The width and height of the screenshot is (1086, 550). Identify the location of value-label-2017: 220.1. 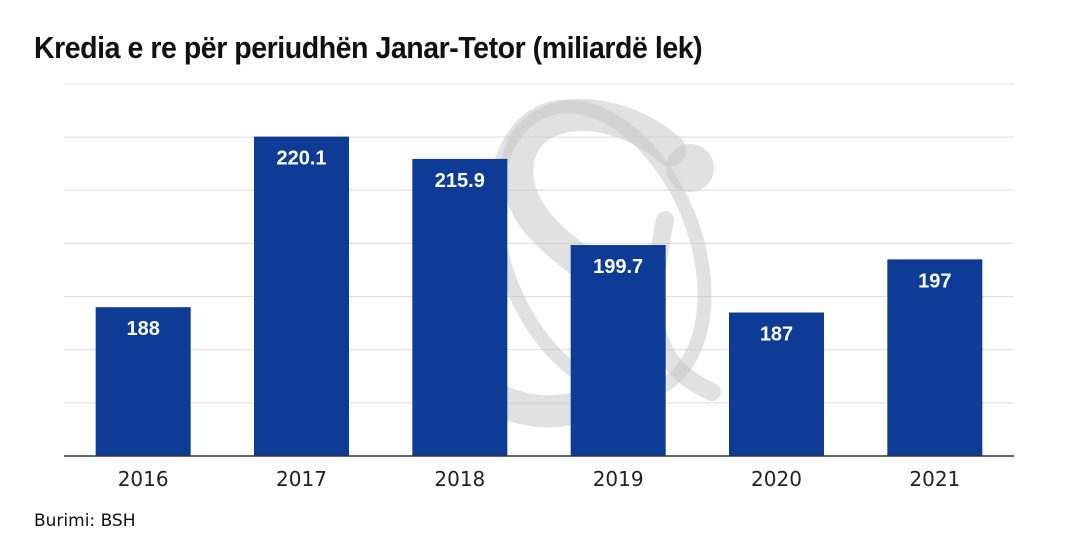
(301, 159).